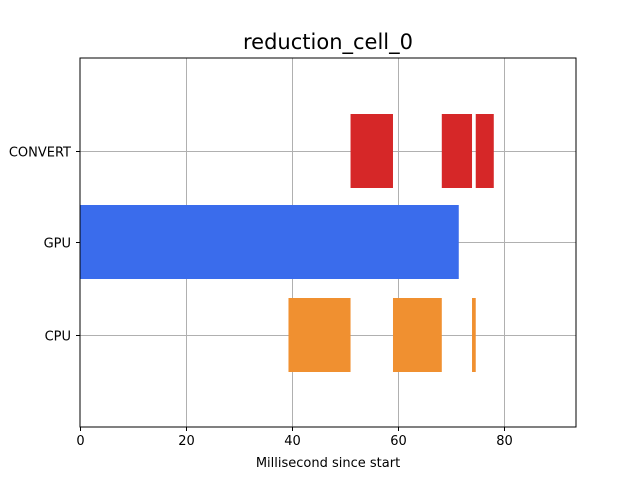 Image resolution: width=640 pixels, height=480 pixels. I want to click on x-tick-label: 80, so click(504, 441).